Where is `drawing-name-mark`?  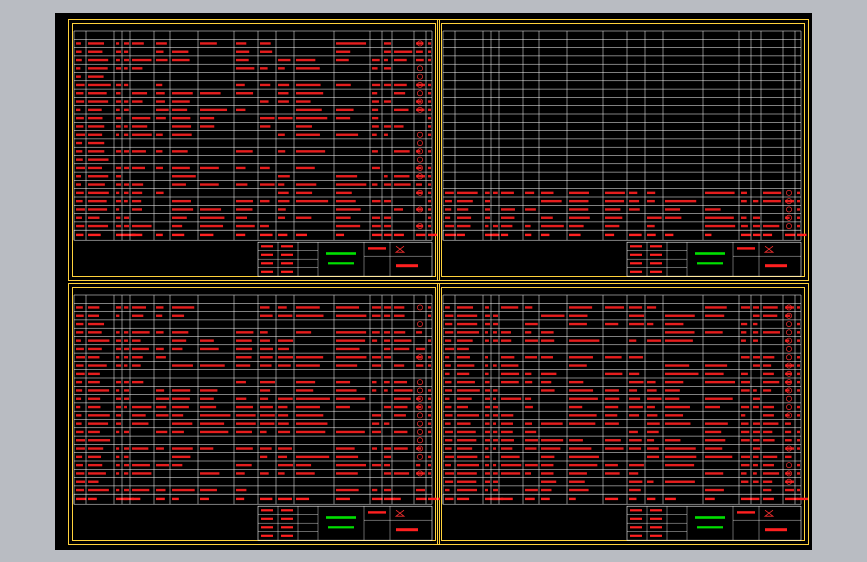 drawing-name-mark is located at coordinates (710, 517).